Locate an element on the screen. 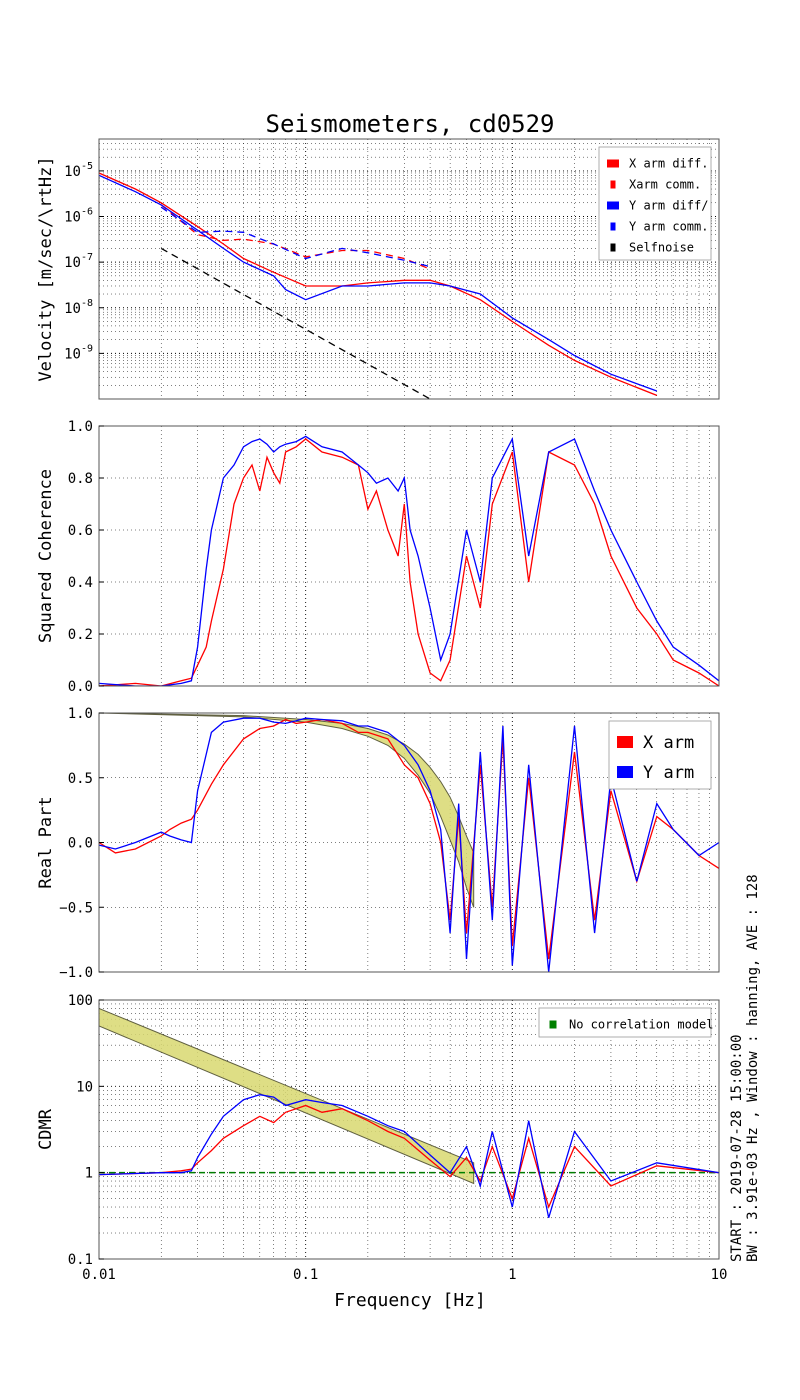 The image size is (800, 1400). y-axis-label: Velocity [m/sec/\rtHz] is located at coordinates (46, 268).